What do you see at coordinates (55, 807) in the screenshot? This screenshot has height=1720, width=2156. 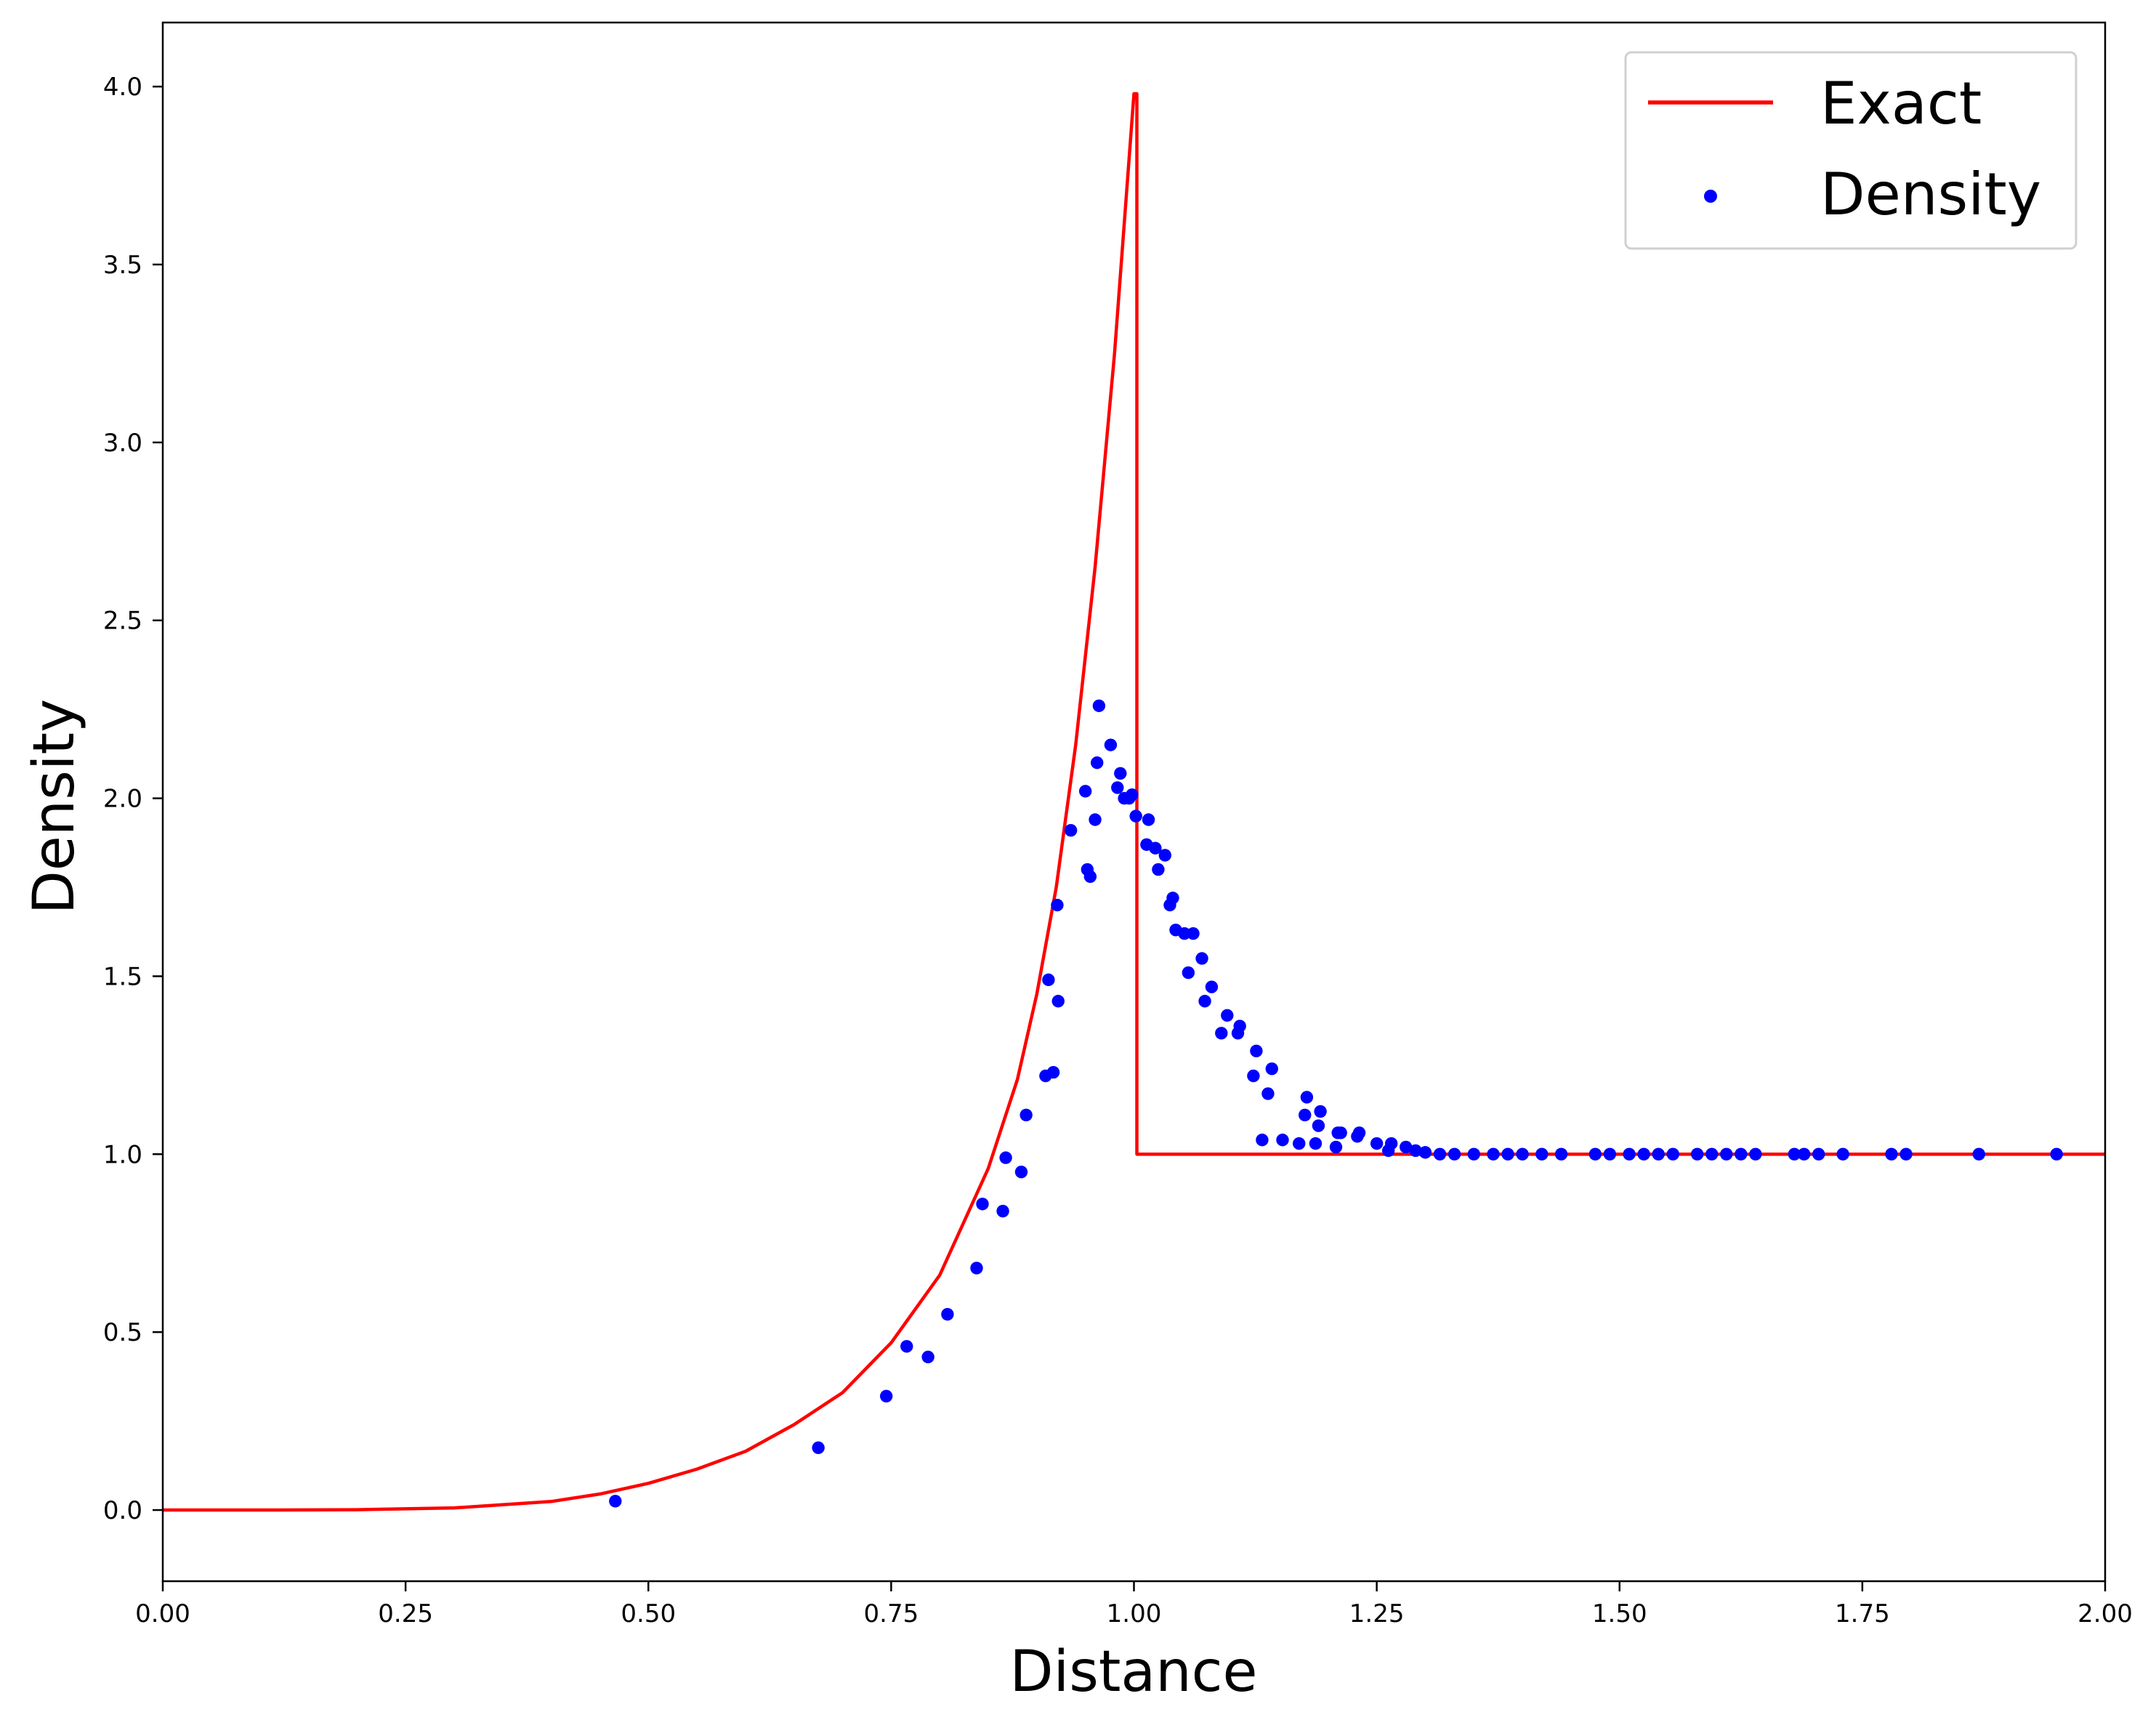 I see `y-axis-title: Density` at bounding box center [55, 807].